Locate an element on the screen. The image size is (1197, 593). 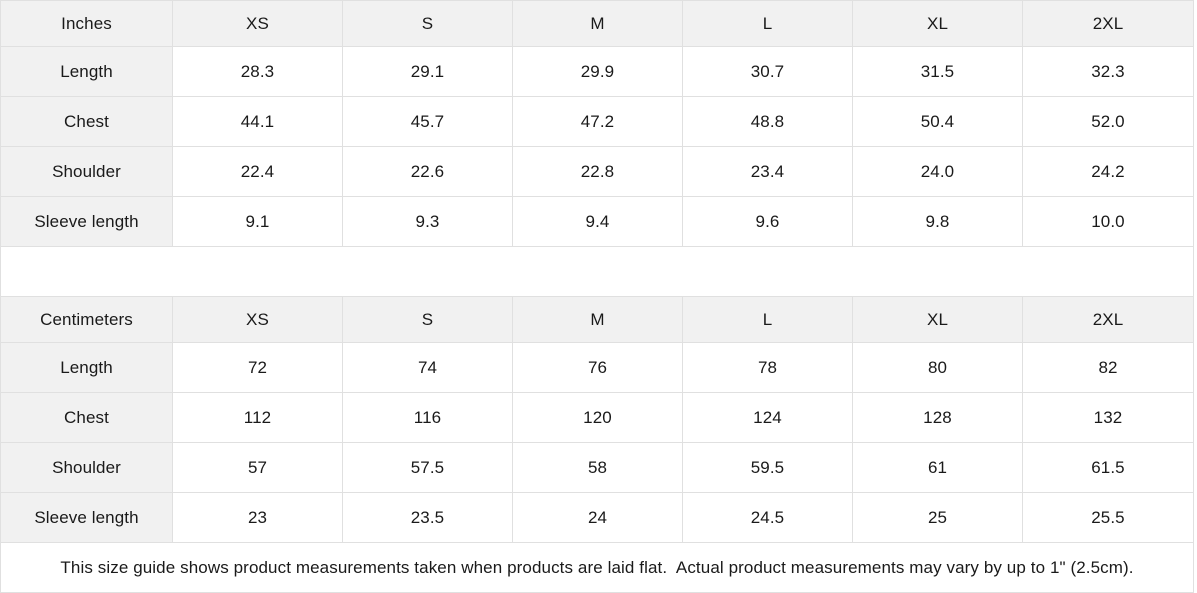
measurement-cell: 24.5 is located at coordinates (767, 517).